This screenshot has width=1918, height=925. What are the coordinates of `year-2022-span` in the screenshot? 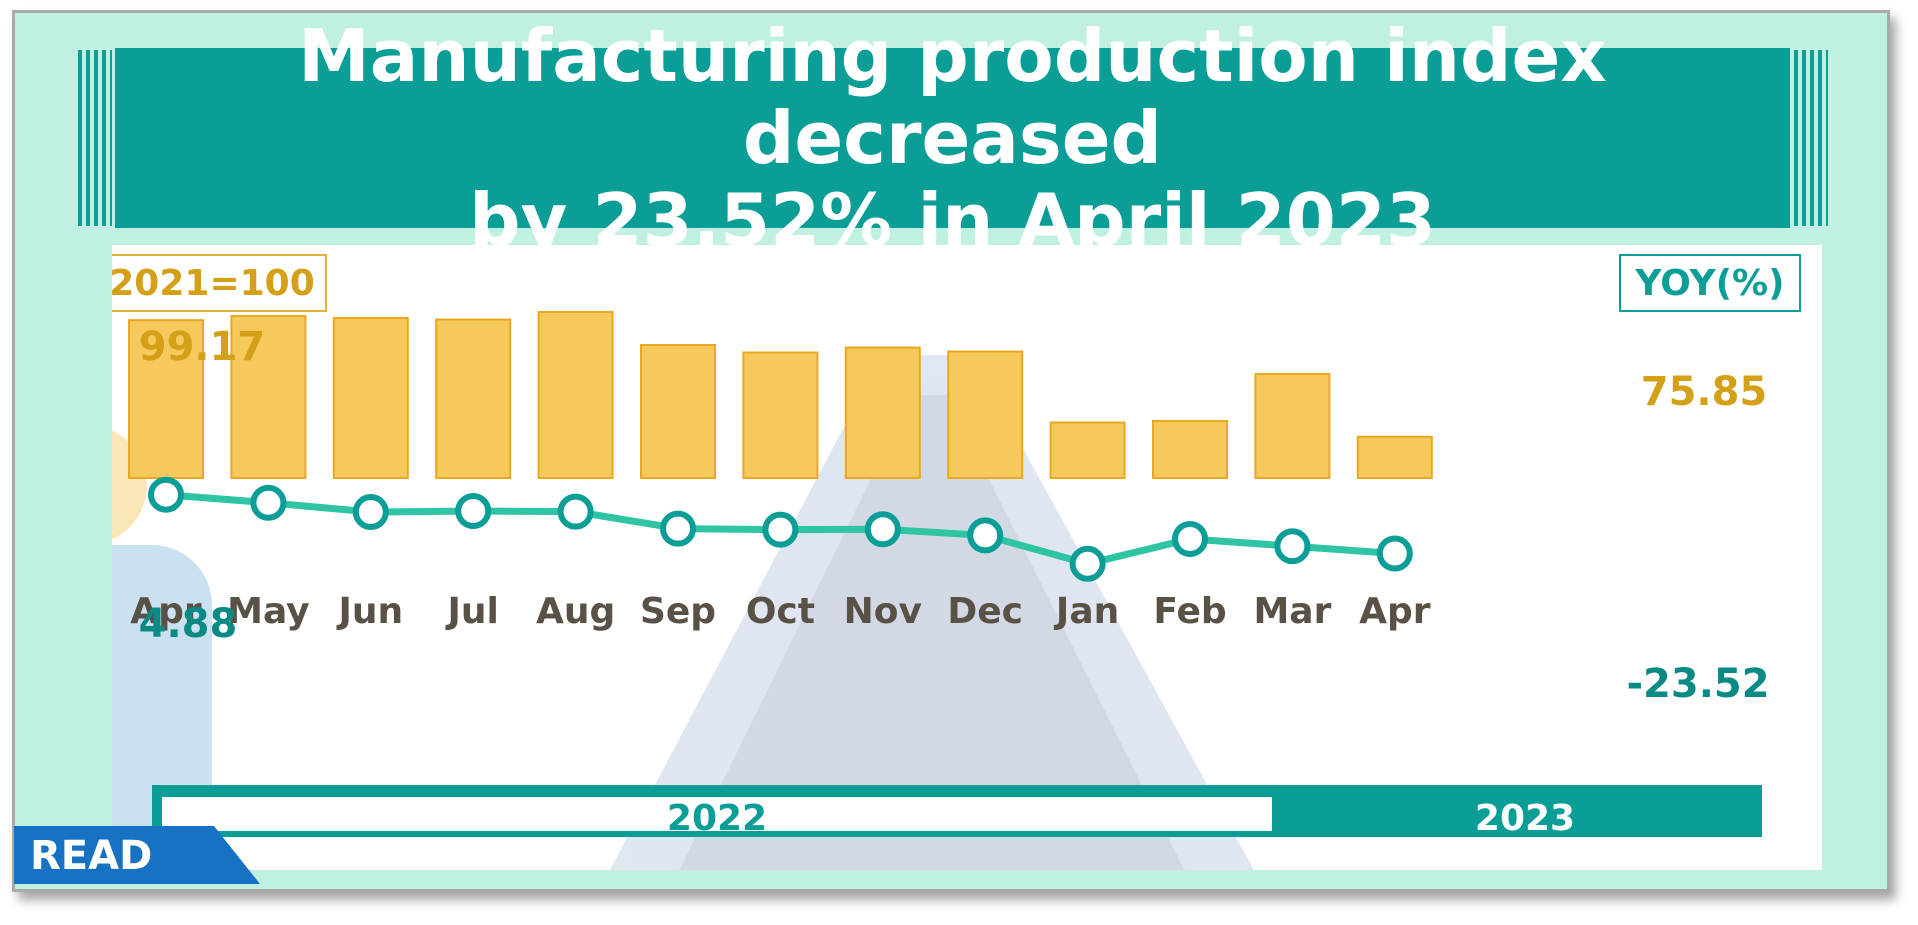 It's located at (717, 814).